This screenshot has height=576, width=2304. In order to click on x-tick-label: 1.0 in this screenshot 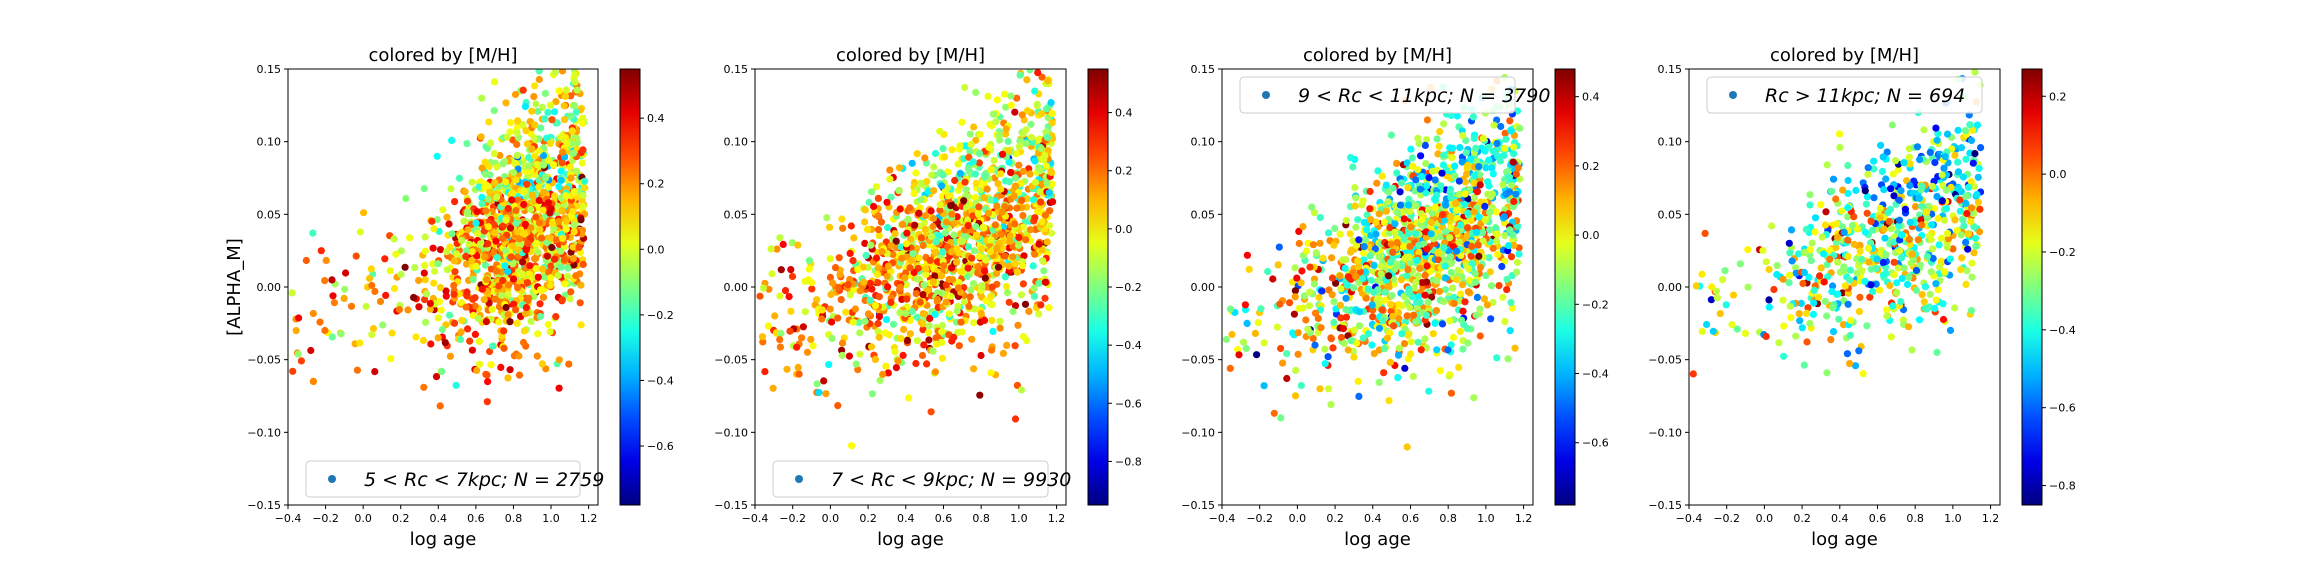, I will do `click(1486, 518)`.